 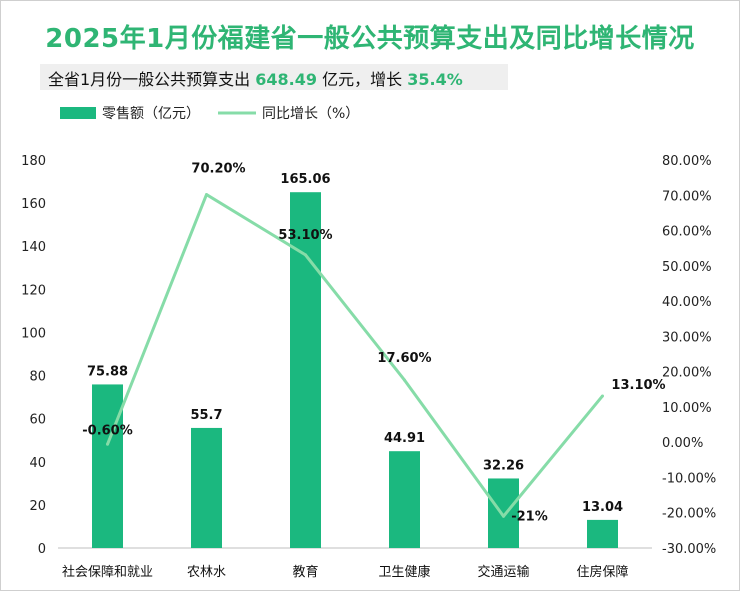 I want to click on left-axis-tick-label: 20, so click(x=37, y=506).